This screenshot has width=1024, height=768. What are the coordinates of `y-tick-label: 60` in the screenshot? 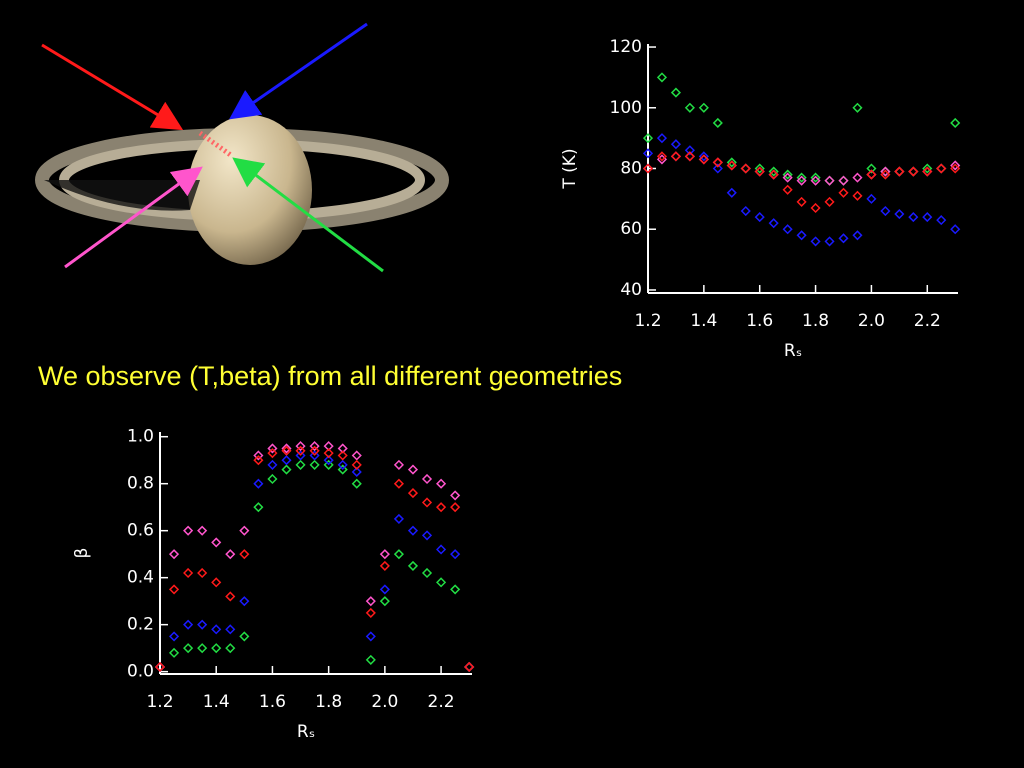 It's located at (631, 229).